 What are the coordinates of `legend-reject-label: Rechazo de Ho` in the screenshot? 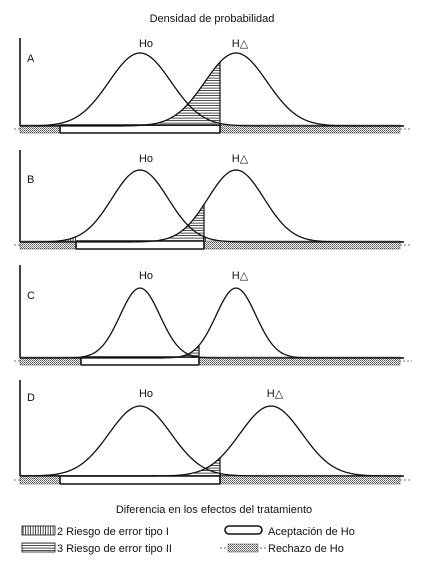 It's located at (306, 549).